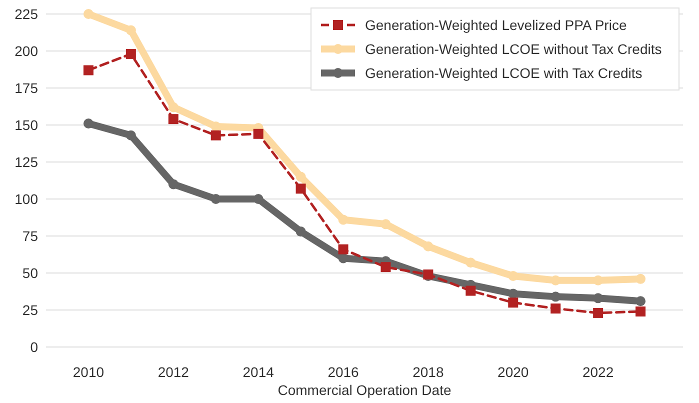 This screenshot has width=699, height=403. I want to click on y-tick-label: 150, so click(26, 124).